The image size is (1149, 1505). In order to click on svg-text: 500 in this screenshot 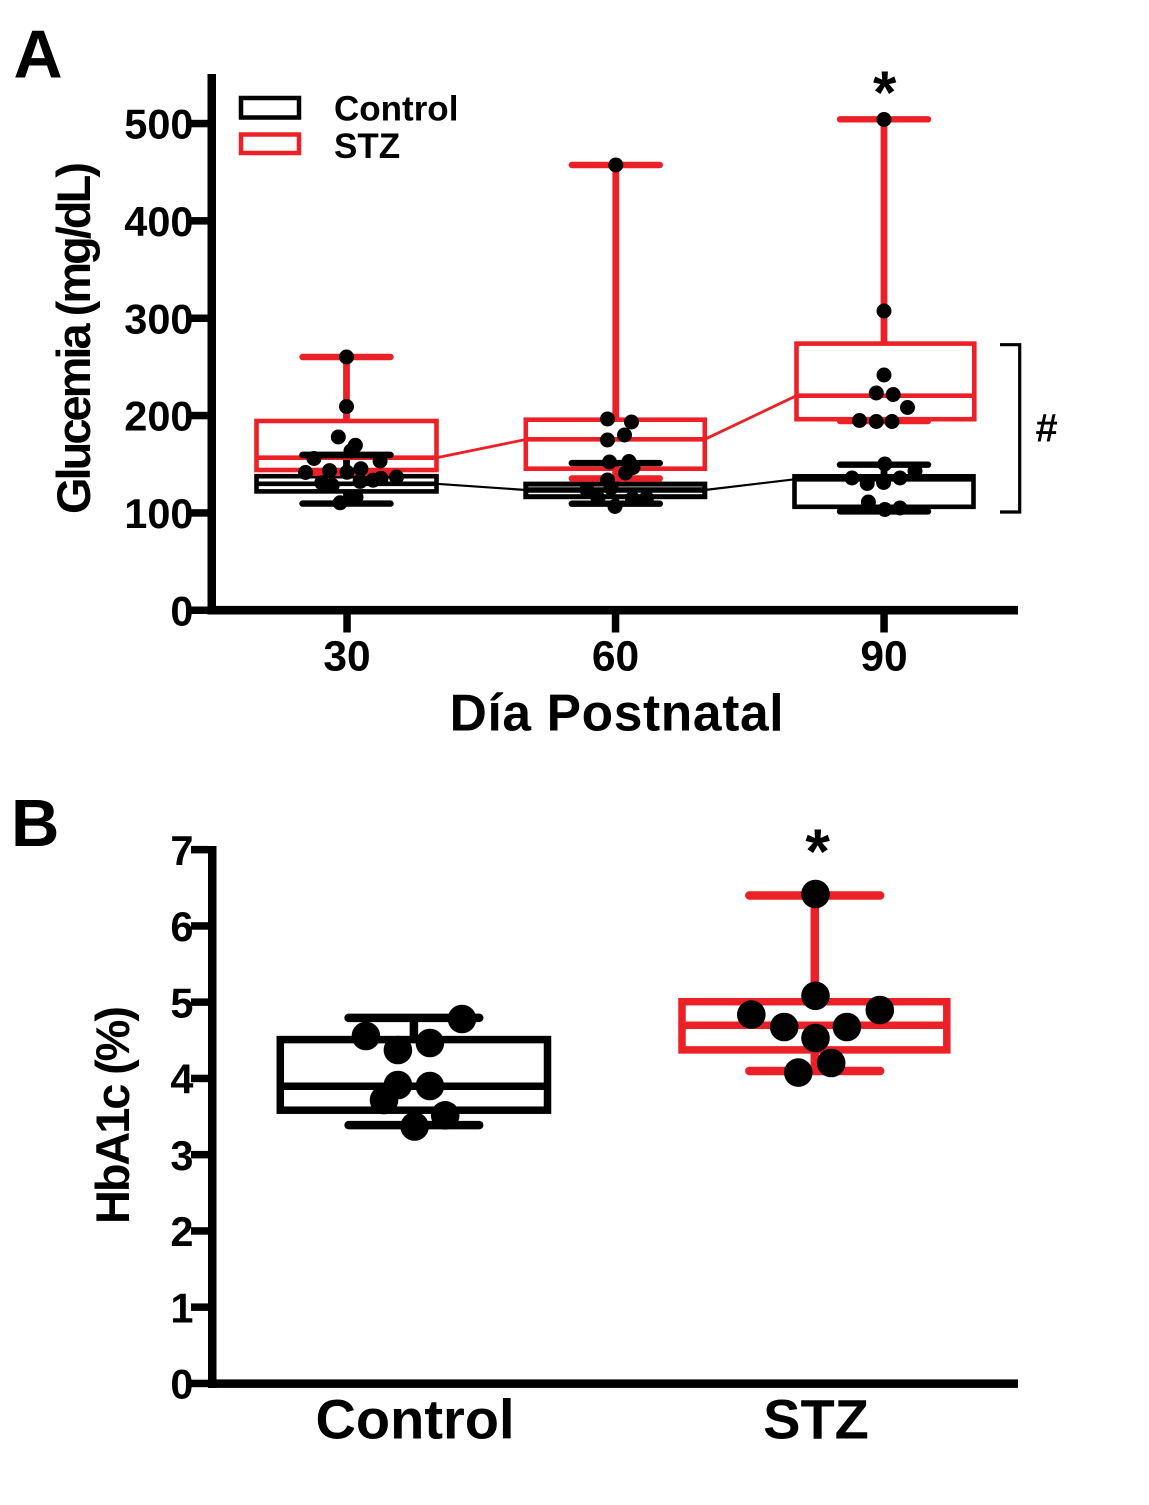, I will do `click(158, 124)`.